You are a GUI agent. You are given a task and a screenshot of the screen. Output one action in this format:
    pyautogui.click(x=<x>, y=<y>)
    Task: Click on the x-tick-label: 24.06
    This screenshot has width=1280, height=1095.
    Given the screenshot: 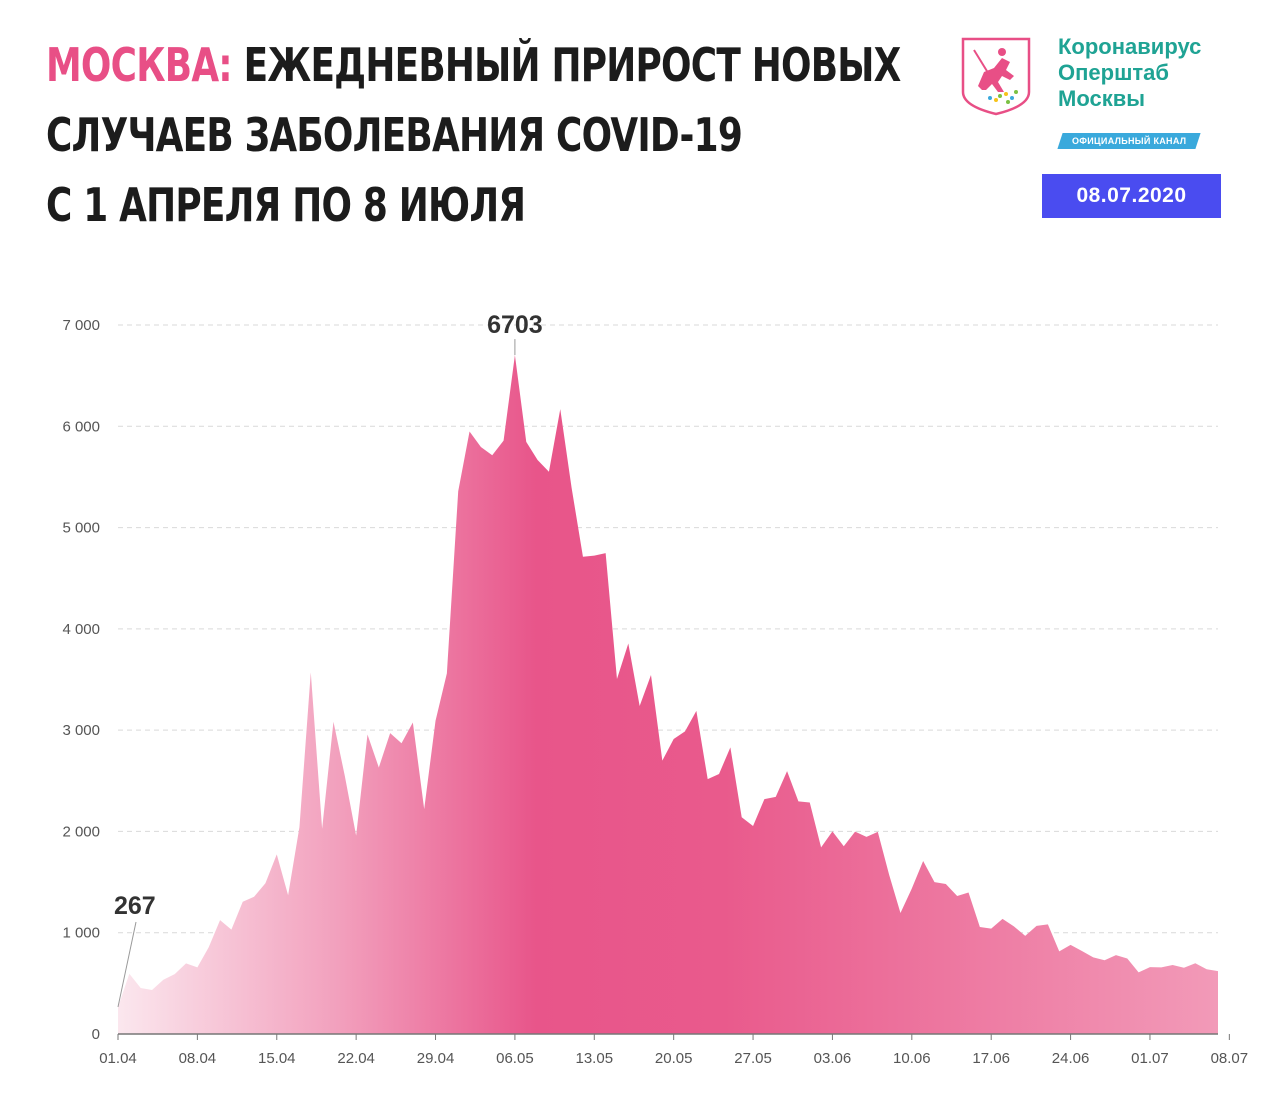 What is the action you would take?
    pyautogui.click(x=1071, y=1058)
    